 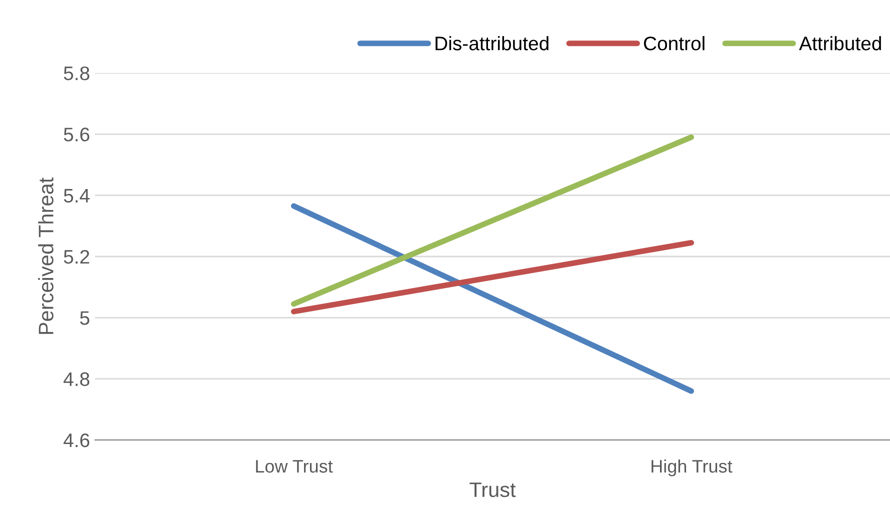 What do you see at coordinates (77, 257) in the screenshot?
I see `y-tick-label: 5.2` at bounding box center [77, 257].